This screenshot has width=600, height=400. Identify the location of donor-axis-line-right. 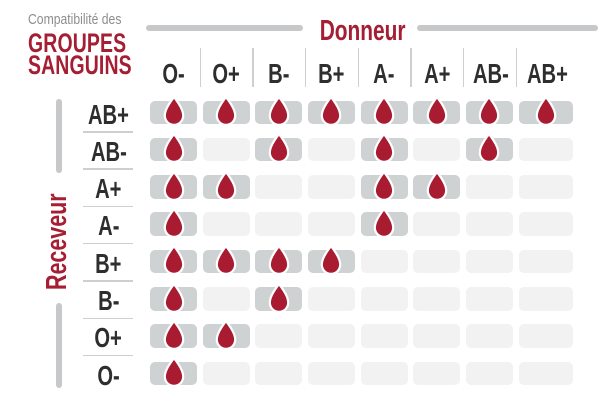
(507, 28).